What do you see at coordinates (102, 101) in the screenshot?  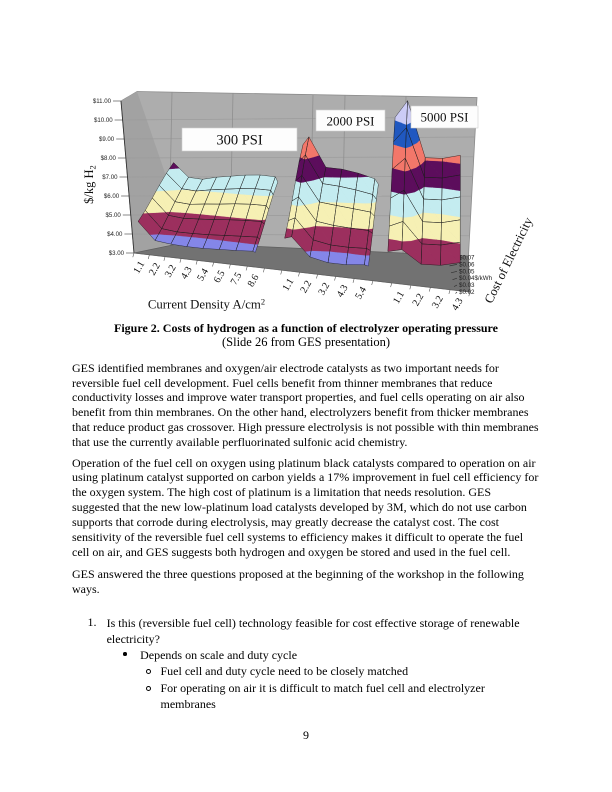 I see `svg-text: $11.00` at bounding box center [102, 101].